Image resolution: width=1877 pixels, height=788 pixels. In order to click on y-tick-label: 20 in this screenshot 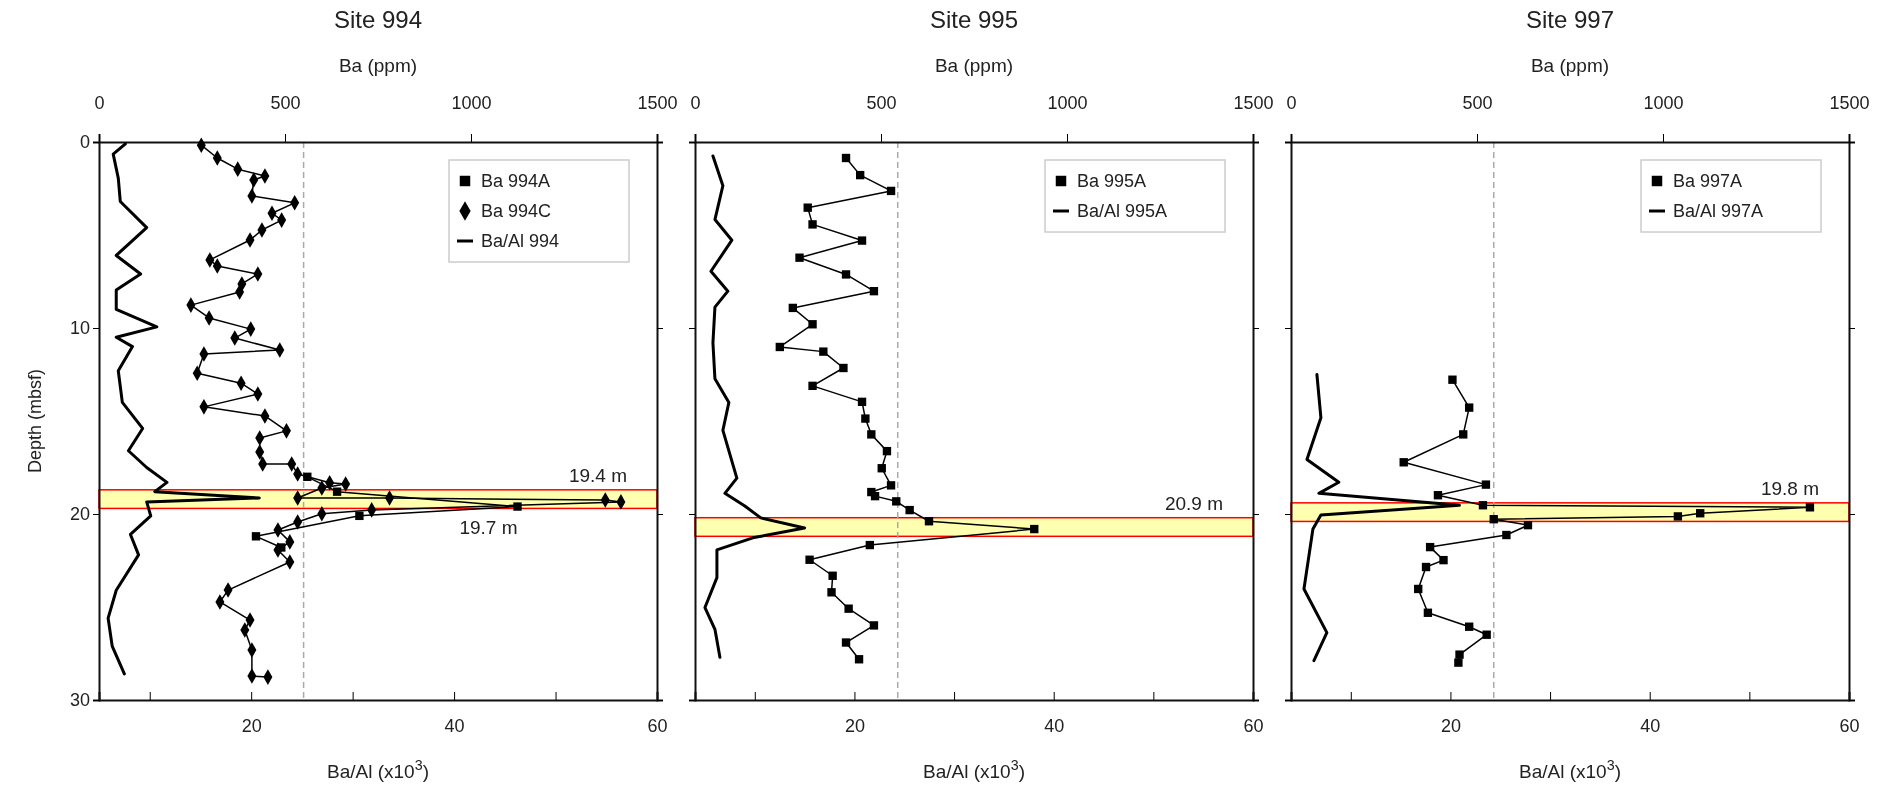, I will do `click(79, 514)`.